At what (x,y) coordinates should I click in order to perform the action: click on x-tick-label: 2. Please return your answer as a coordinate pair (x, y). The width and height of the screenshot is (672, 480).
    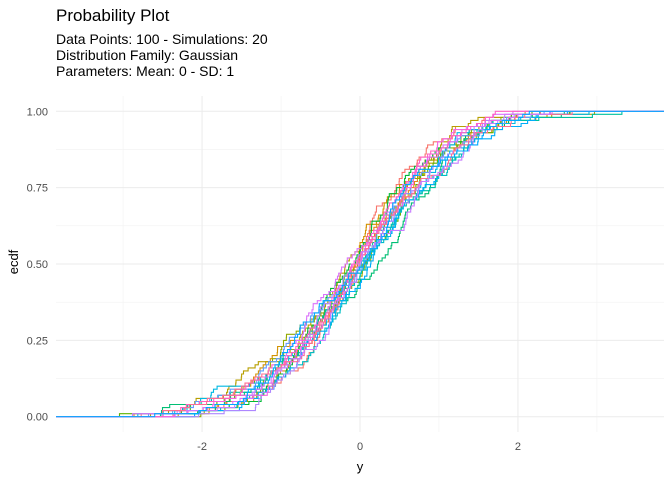
    Looking at the image, I should click on (518, 447).